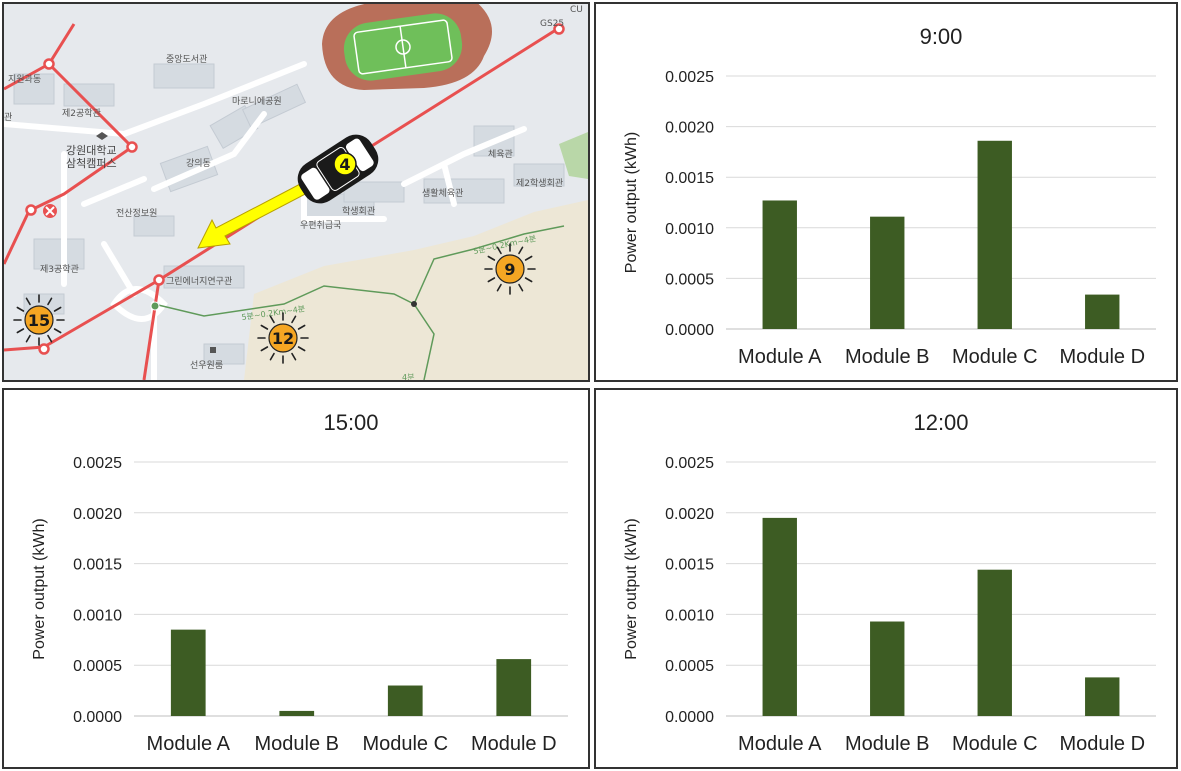  I want to click on sun-time-label: 12, so click(283, 338).